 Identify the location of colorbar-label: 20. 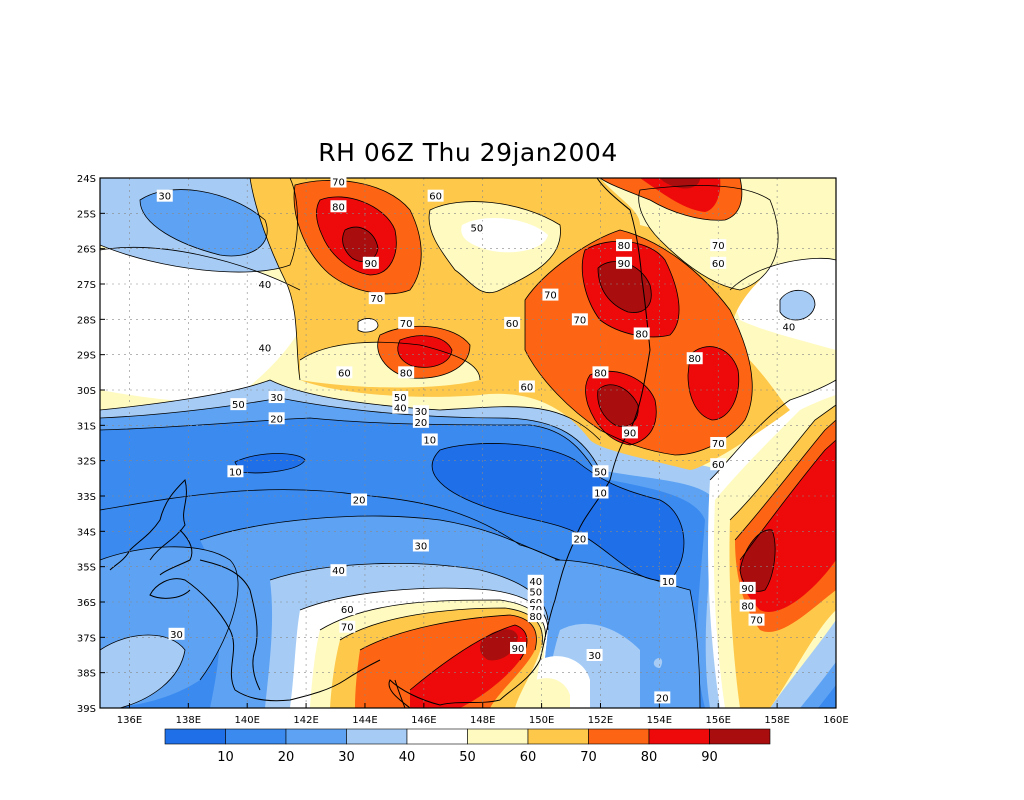
(286, 757).